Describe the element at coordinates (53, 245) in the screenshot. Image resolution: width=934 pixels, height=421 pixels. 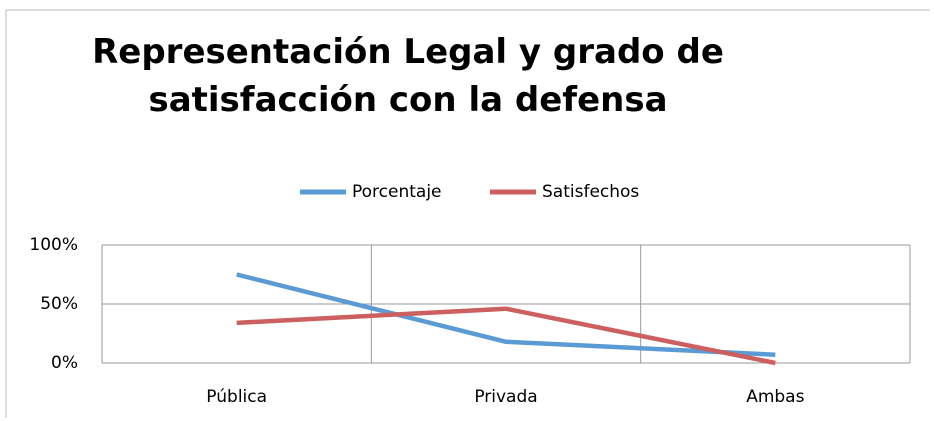
I see `y-tick-label: 100%` at that location.